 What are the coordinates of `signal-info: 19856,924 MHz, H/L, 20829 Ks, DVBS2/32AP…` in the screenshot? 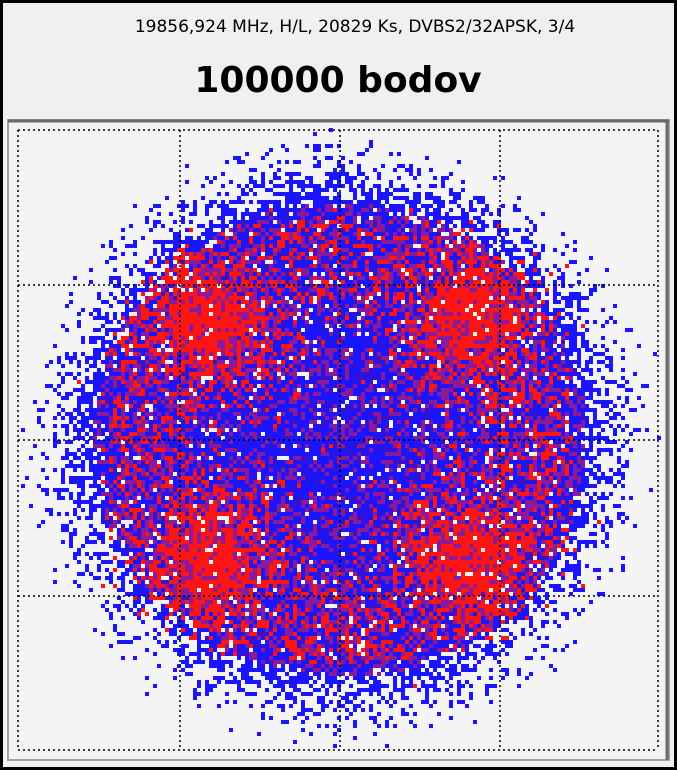 It's located at (355, 27).